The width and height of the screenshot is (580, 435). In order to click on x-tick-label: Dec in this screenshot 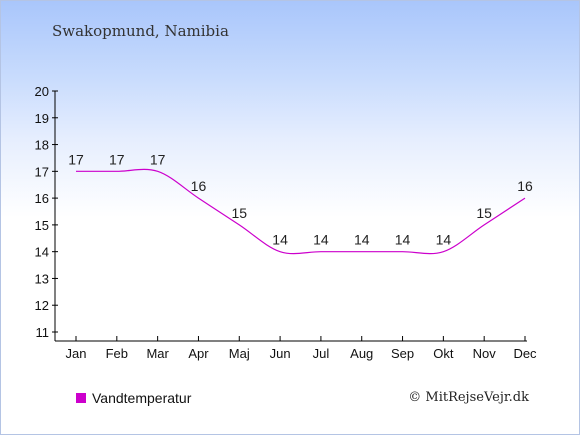, I will do `click(525, 353)`.